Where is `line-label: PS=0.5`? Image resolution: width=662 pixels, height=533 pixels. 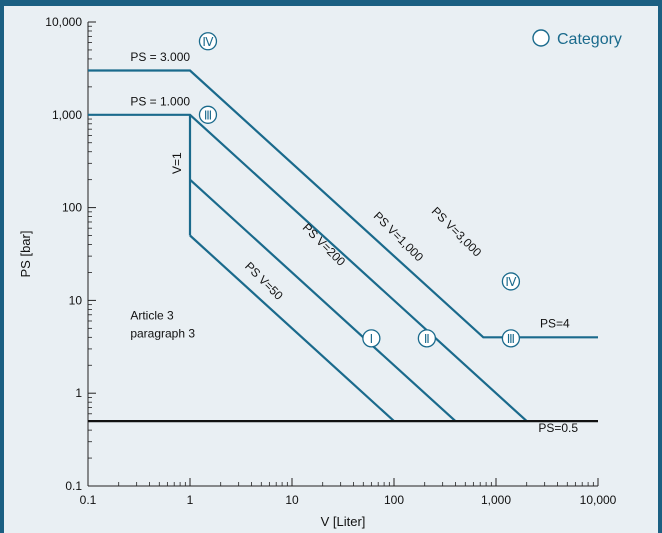
line-label: PS=0.5 is located at coordinates (558, 428).